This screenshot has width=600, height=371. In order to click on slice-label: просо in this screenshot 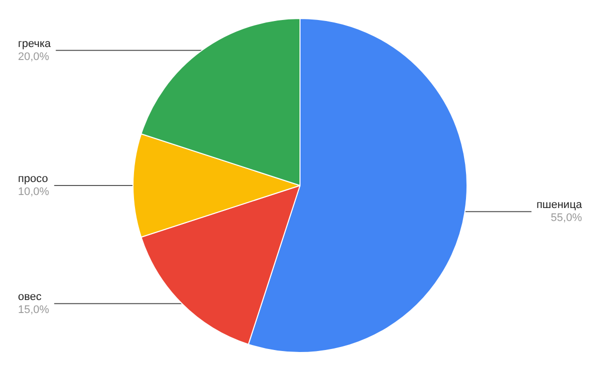, I will do `click(33, 179)`.